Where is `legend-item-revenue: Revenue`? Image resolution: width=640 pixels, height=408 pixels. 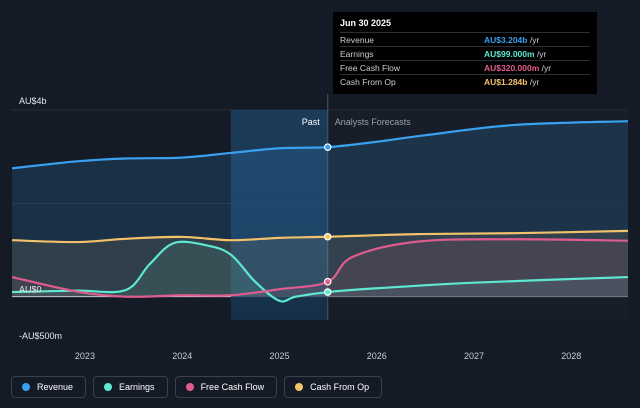 legend-item-revenue: Revenue is located at coordinates (49, 387).